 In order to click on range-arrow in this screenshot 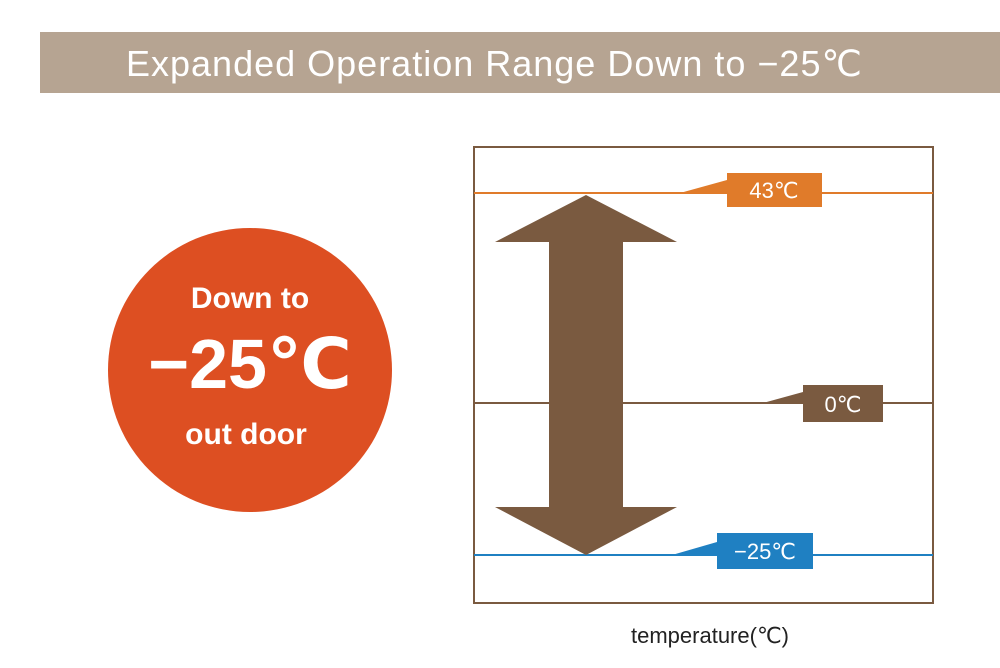, I will do `click(586, 375)`.